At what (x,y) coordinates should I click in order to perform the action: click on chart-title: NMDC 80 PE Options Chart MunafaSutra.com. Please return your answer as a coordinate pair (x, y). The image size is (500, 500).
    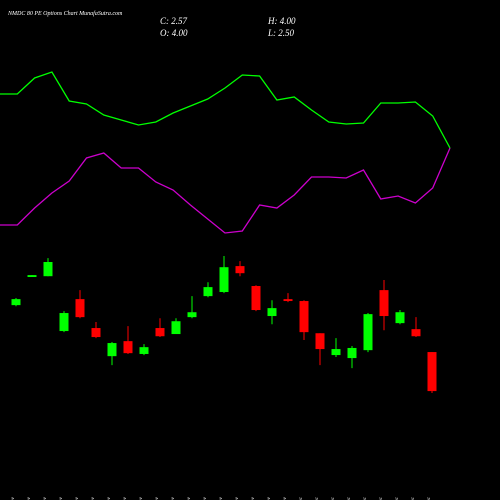
    Looking at the image, I should click on (65, 13).